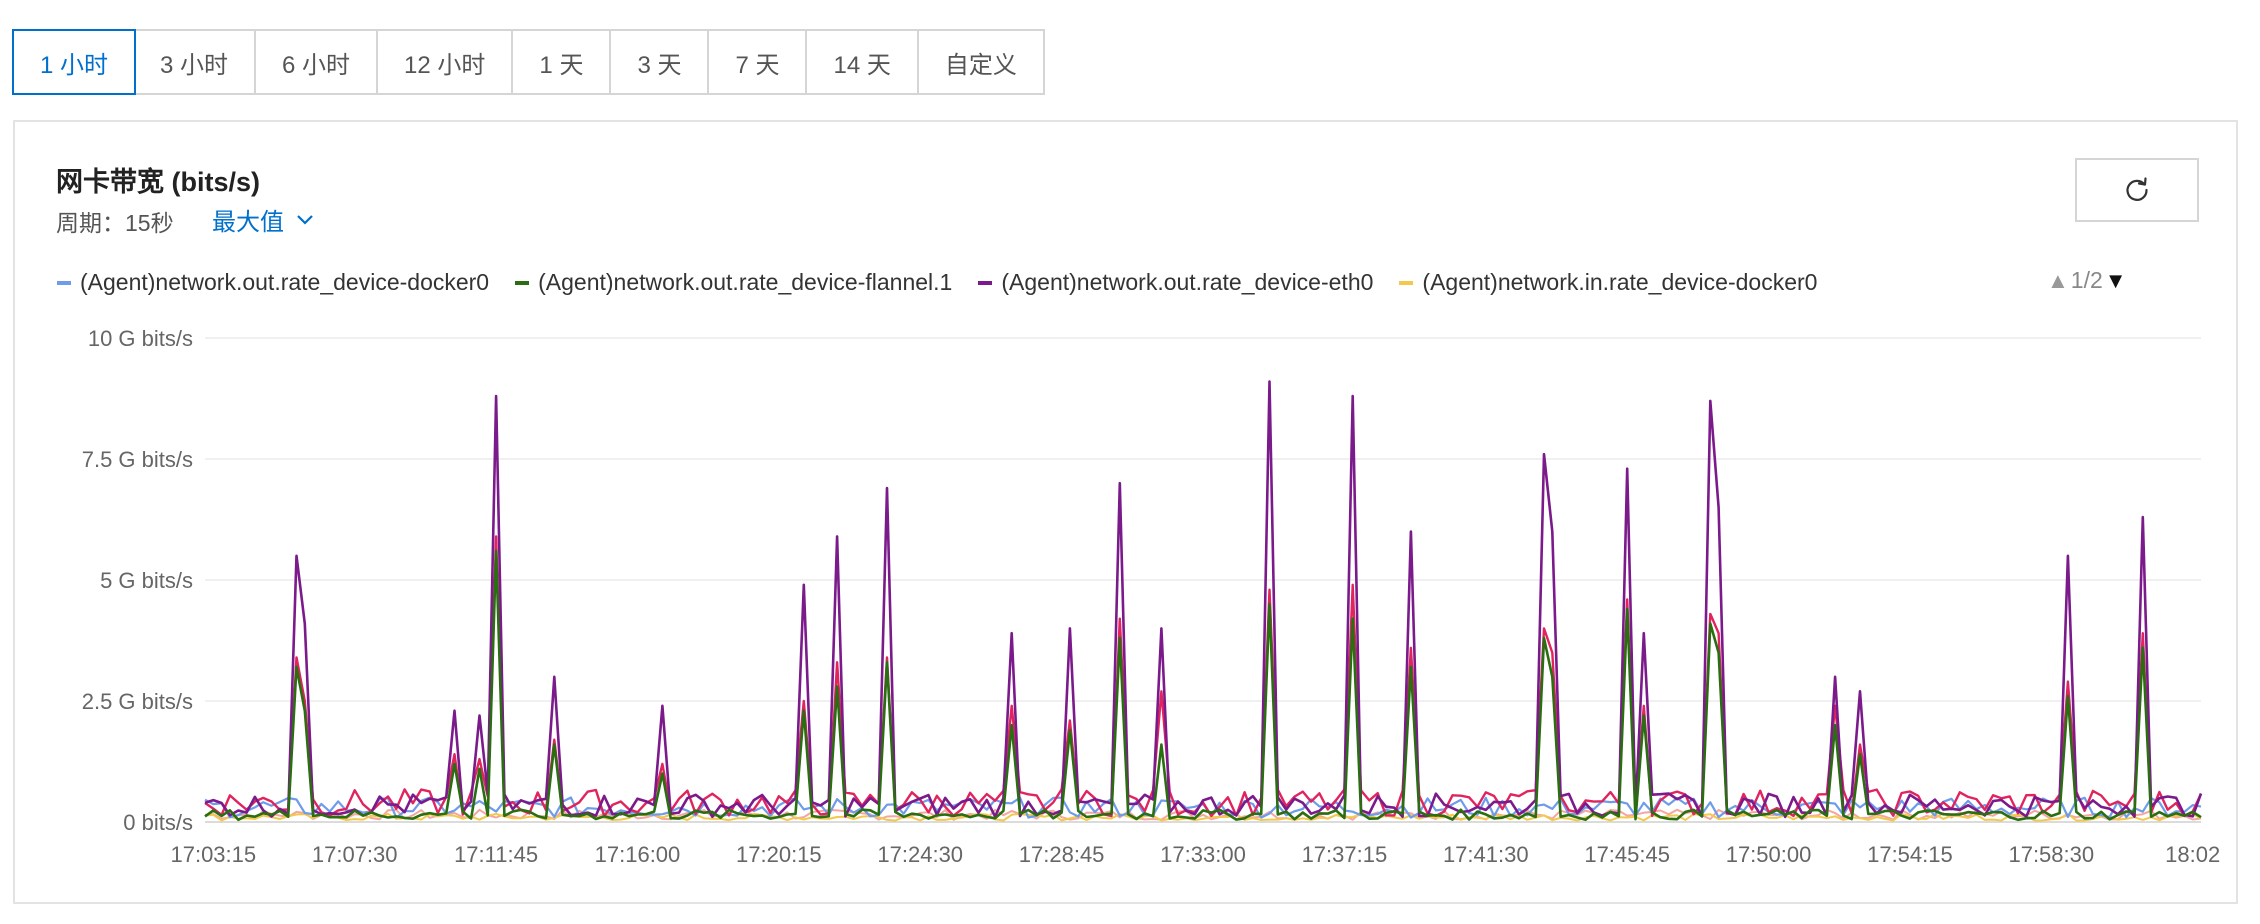 This screenshot has height=924, width=2260. I want to click on range-button-0: 1 小时, so click(74, 62).